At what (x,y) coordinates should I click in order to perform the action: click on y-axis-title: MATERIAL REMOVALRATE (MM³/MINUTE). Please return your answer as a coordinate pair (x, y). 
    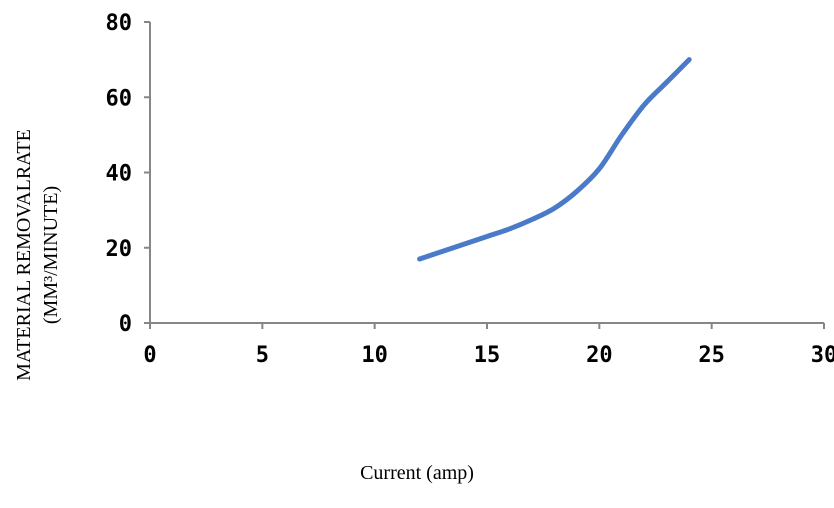
    Looking at the image, I should click on (38, 255).